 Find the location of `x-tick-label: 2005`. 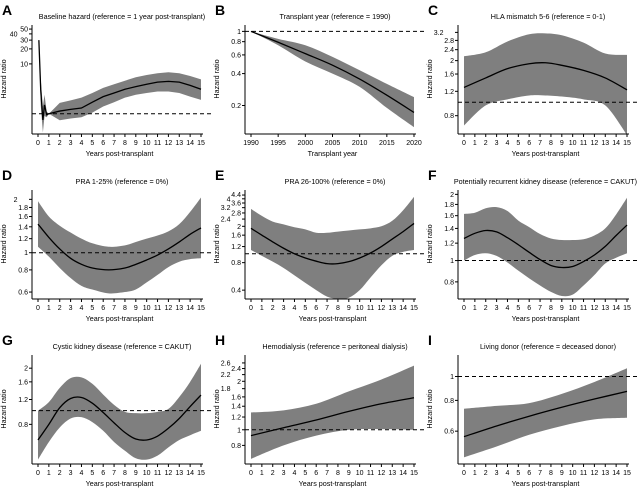

x-tick-label: 2005 is located at coordinates (333, 143).